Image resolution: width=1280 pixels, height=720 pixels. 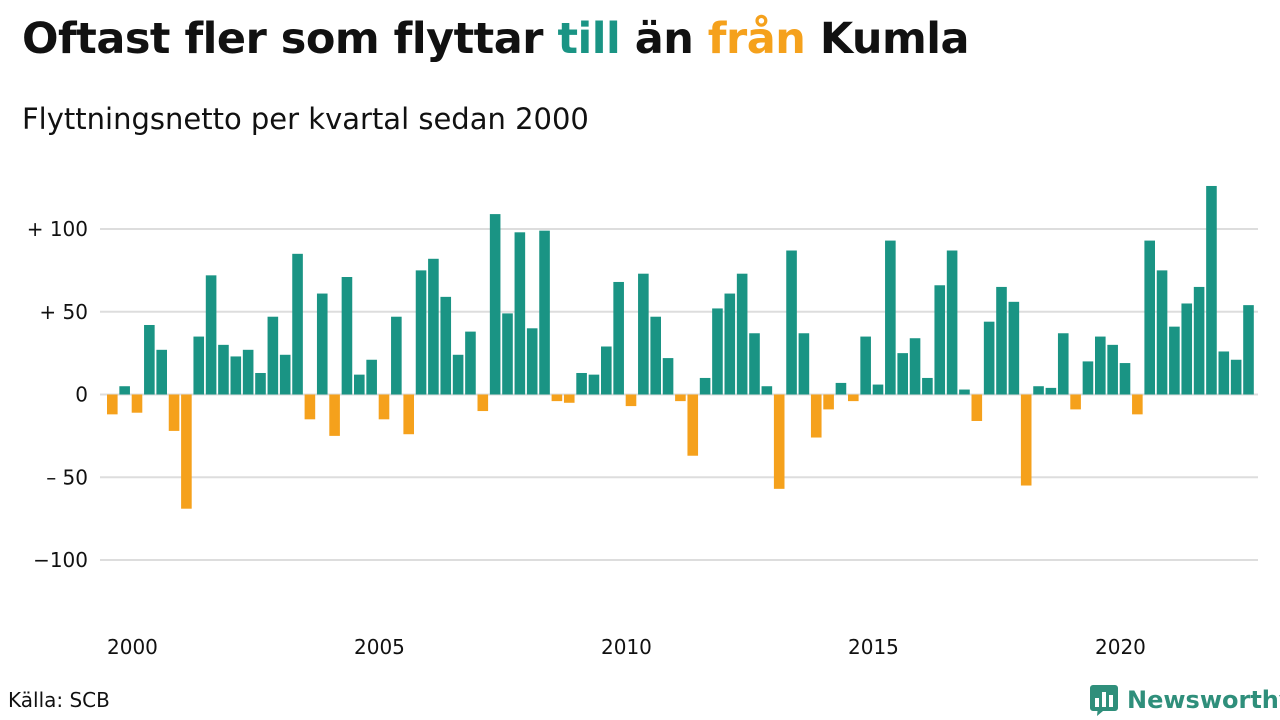 I want to click on x-tick-label: 2020, so click(x=1120, y=647).